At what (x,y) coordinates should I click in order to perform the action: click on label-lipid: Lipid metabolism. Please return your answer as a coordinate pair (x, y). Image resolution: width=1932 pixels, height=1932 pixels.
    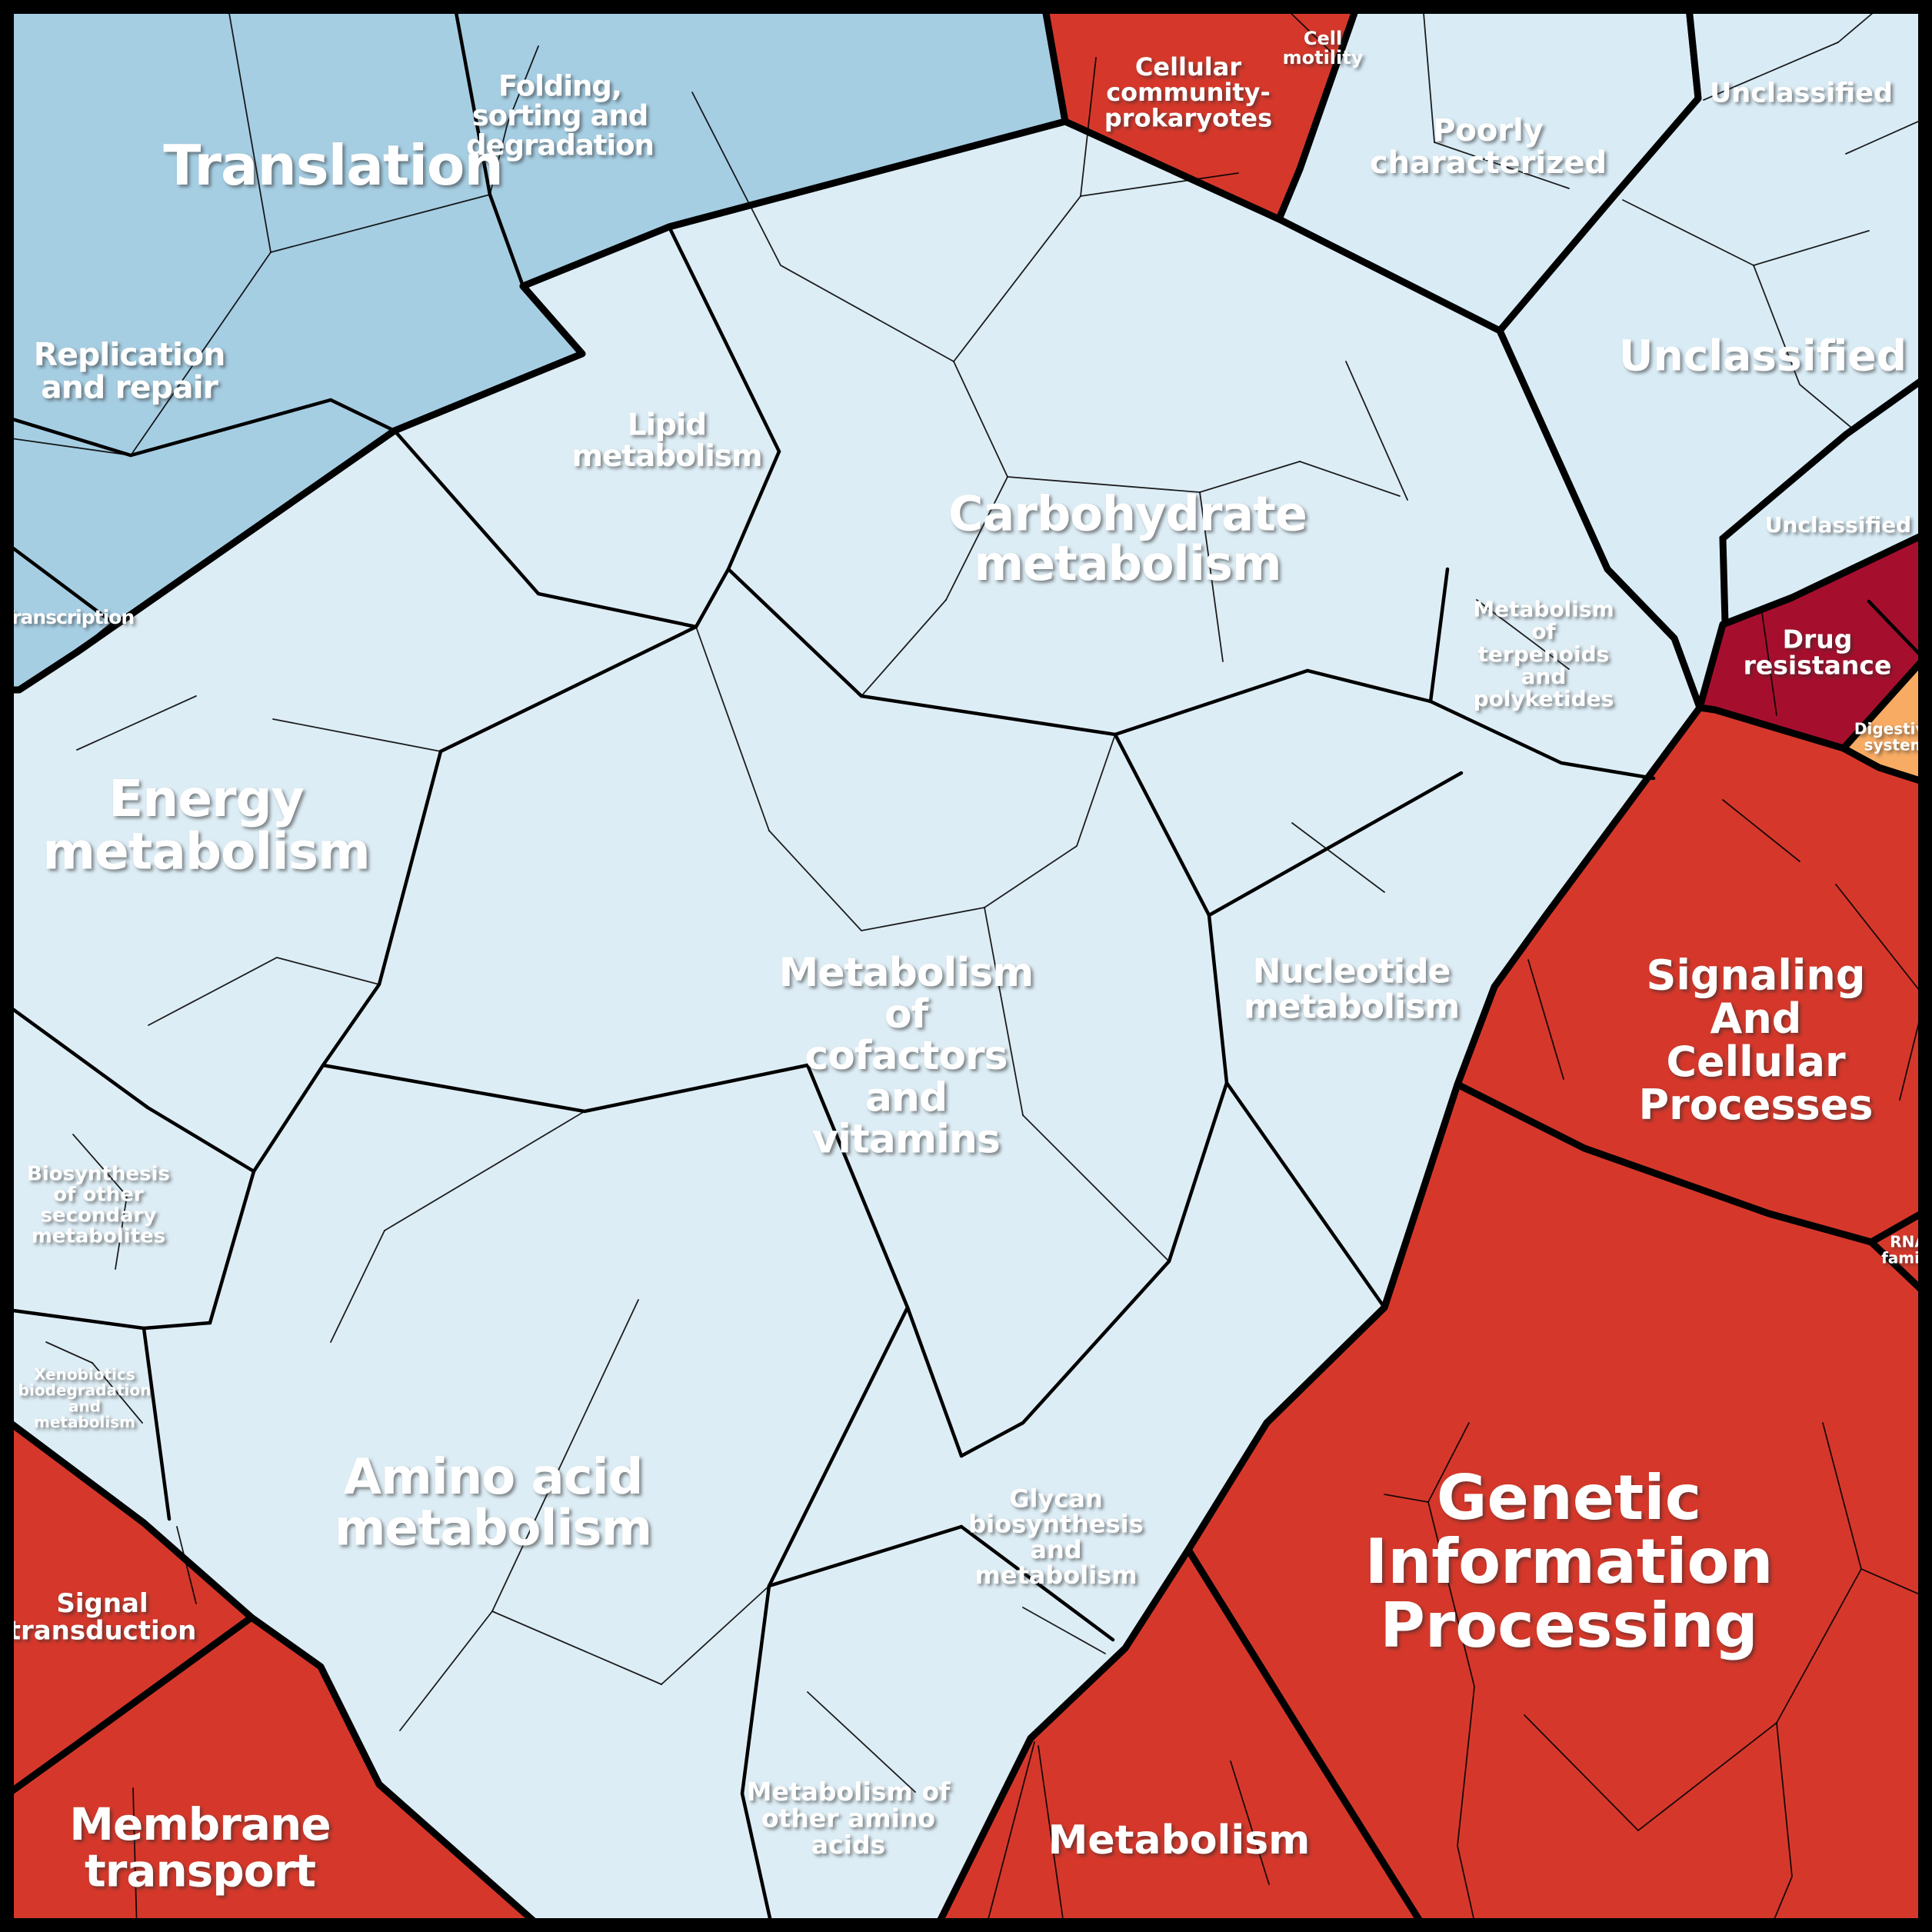
    Looking at the image, I should click on (666, 441).